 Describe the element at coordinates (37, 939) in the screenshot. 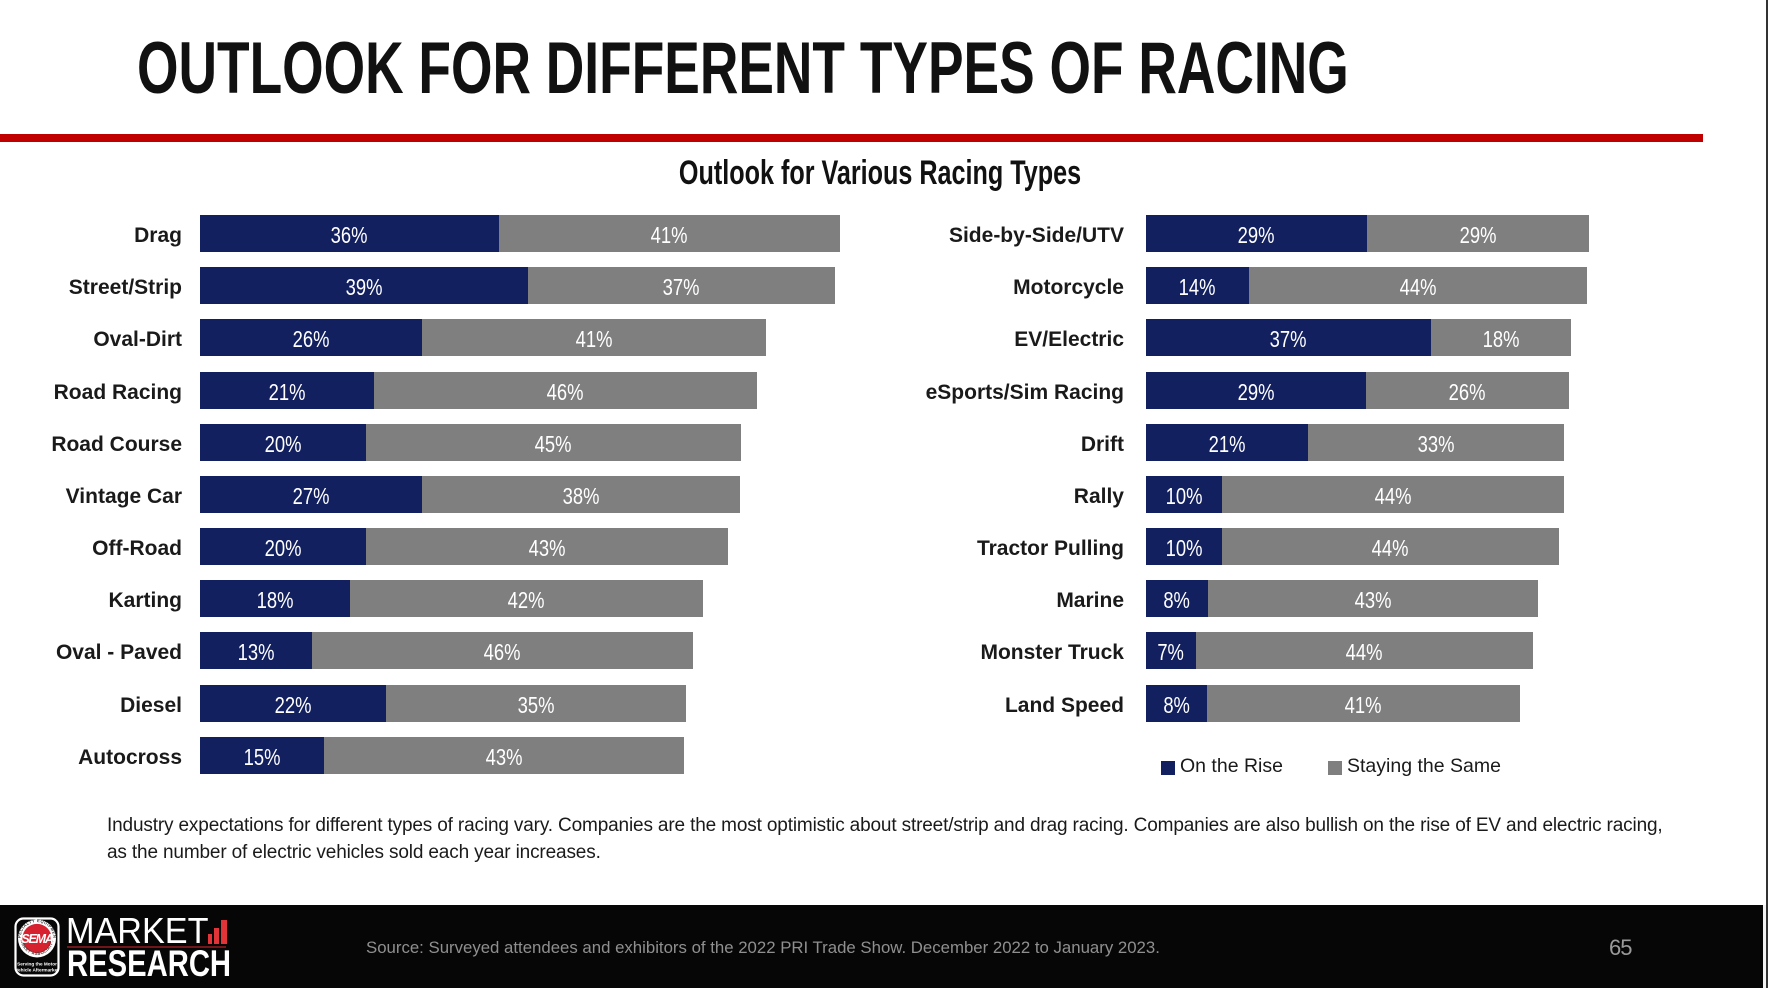

I see `svg-text: SEMA` at that location.